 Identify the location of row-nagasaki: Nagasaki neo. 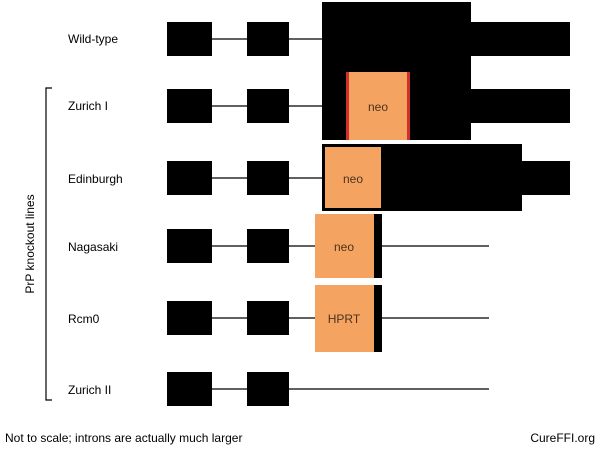
(278, 246).